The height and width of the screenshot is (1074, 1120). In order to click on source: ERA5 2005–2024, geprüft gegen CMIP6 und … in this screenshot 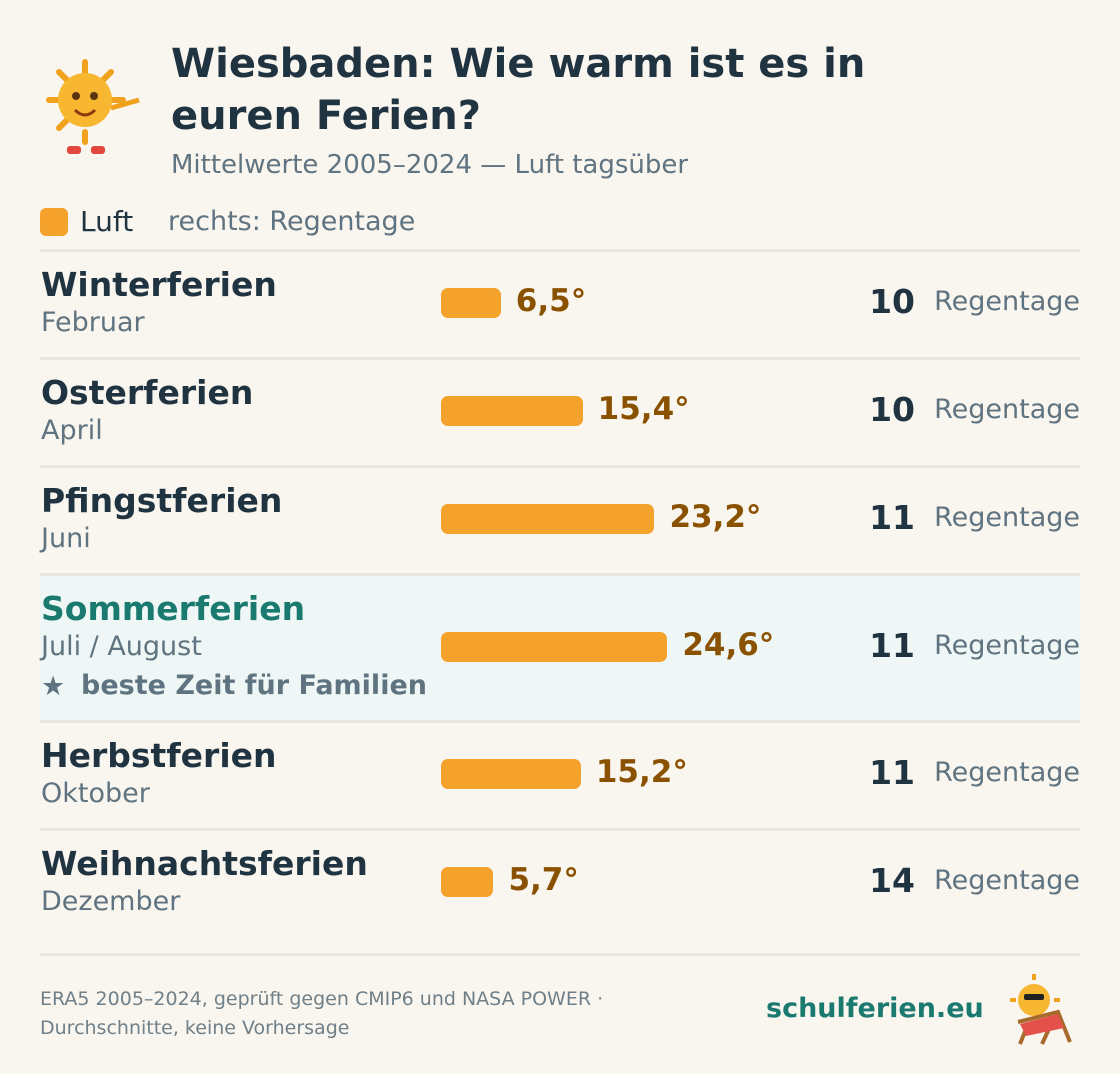, I will do `click(321, 1014)`.